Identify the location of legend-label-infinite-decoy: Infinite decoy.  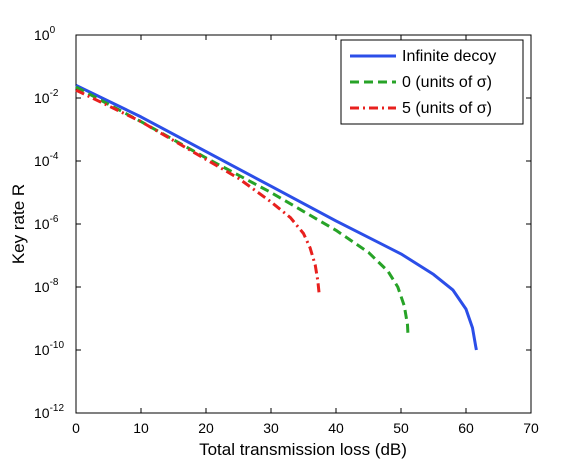
(449, 56).